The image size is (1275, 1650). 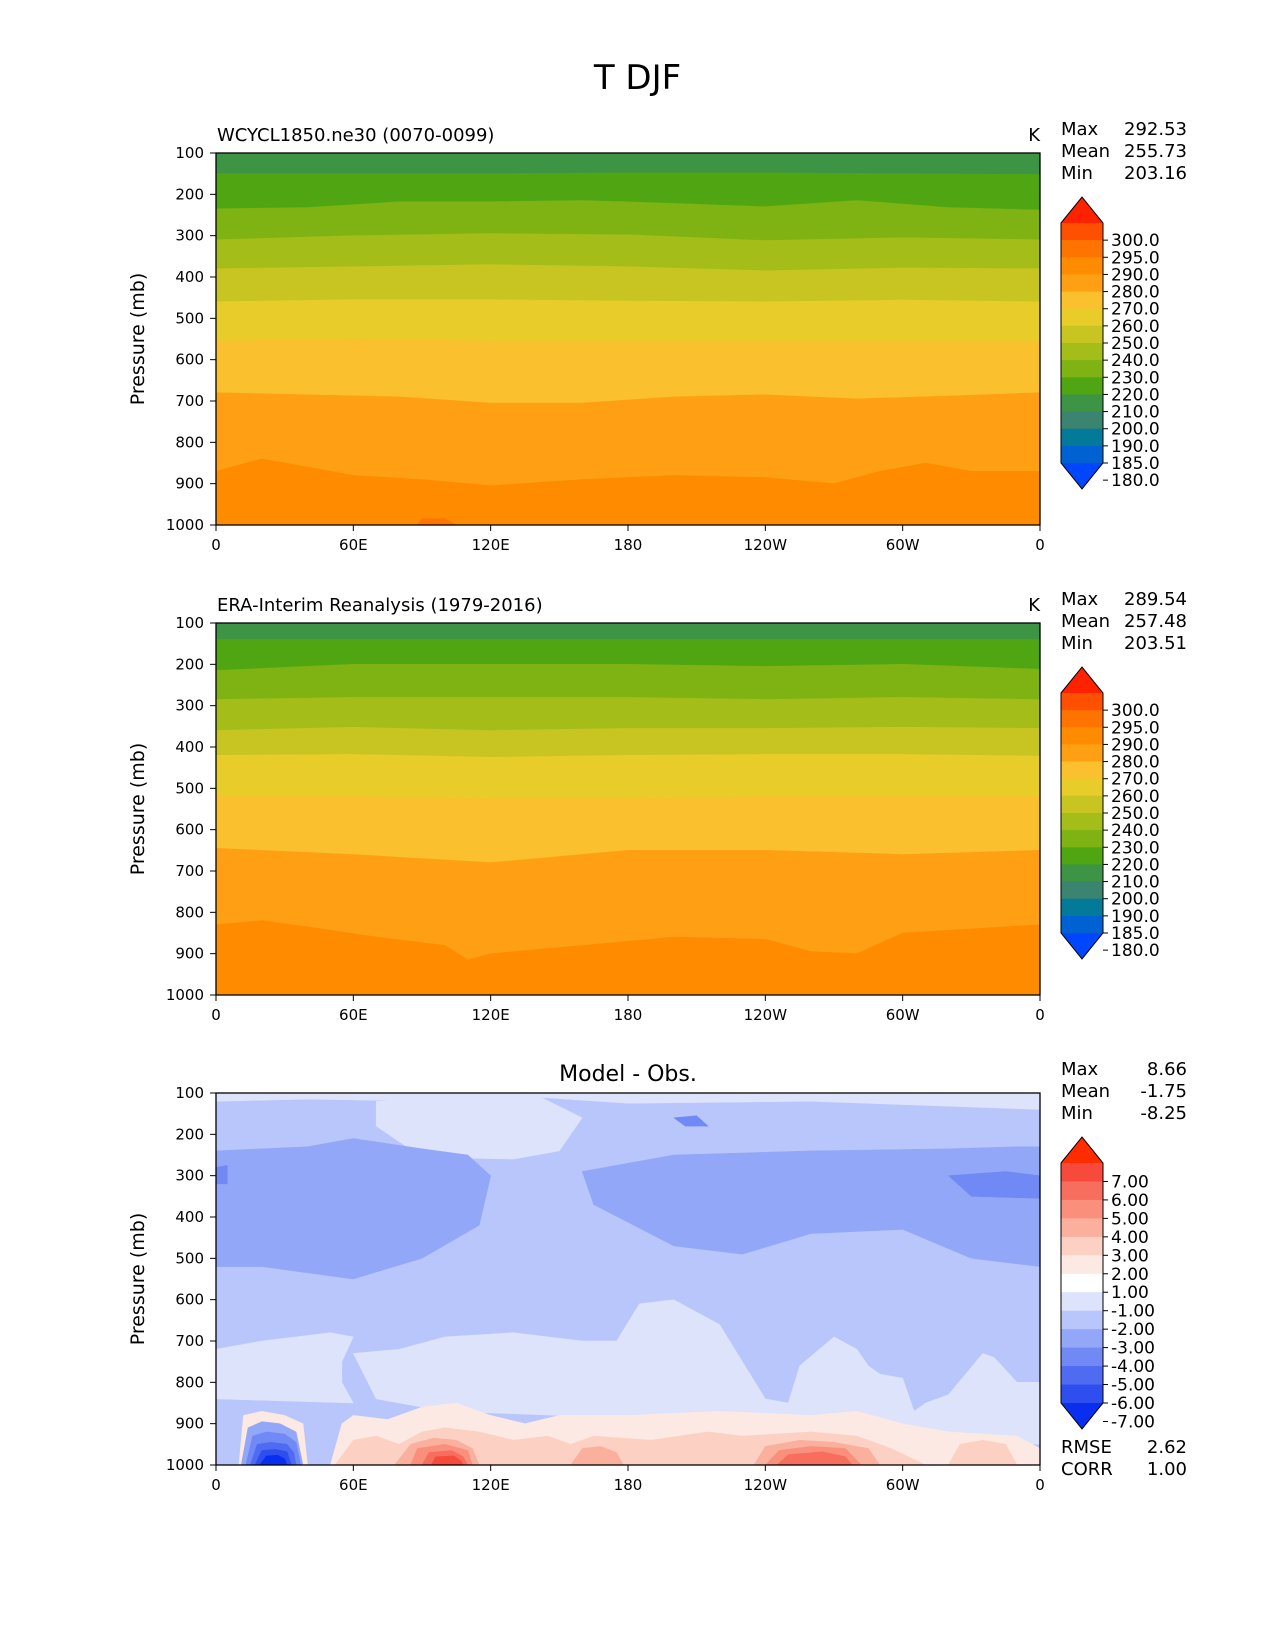 I want to click on colorbar-label: 230.0, so click(x=1135, y=378).